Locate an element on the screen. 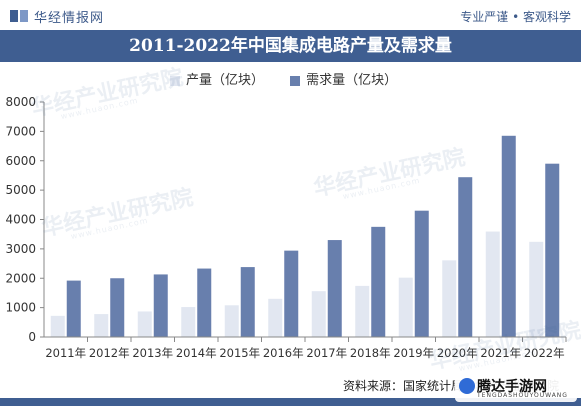  brand-logo-icon is located at coordinates (19, 16).